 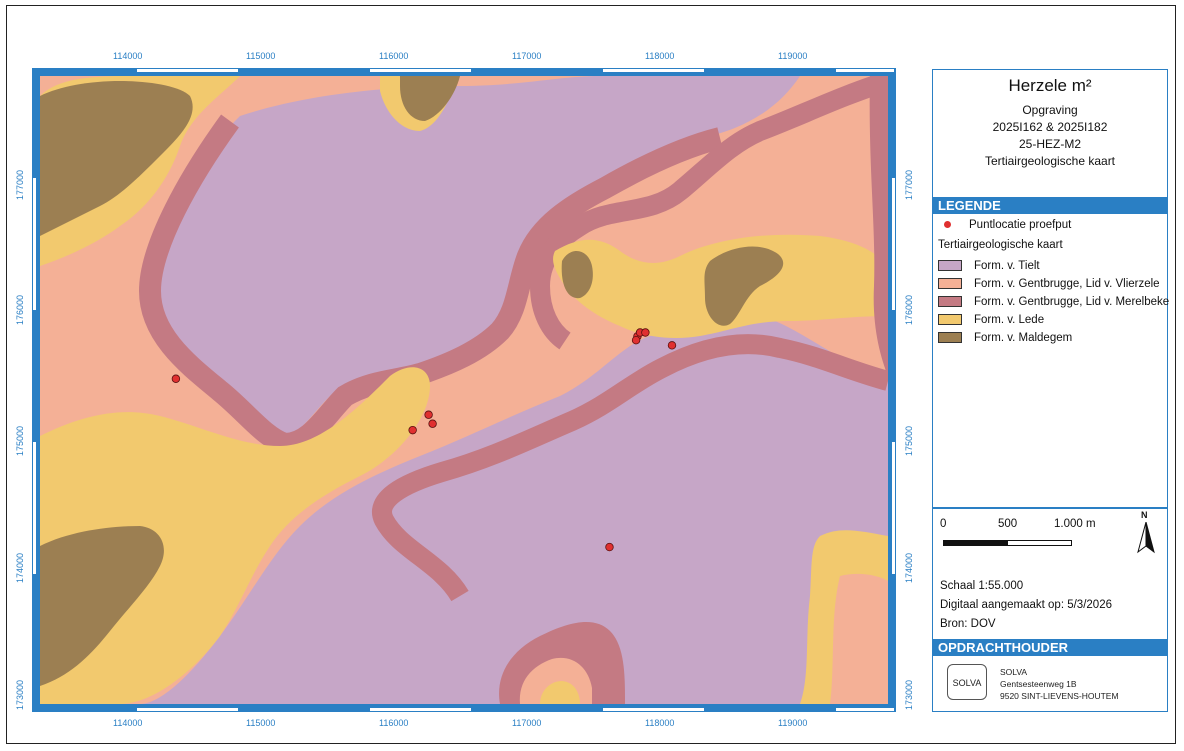 I want to click on legend-item: Form. v. Maldegem, so click(x=1005, y=338).